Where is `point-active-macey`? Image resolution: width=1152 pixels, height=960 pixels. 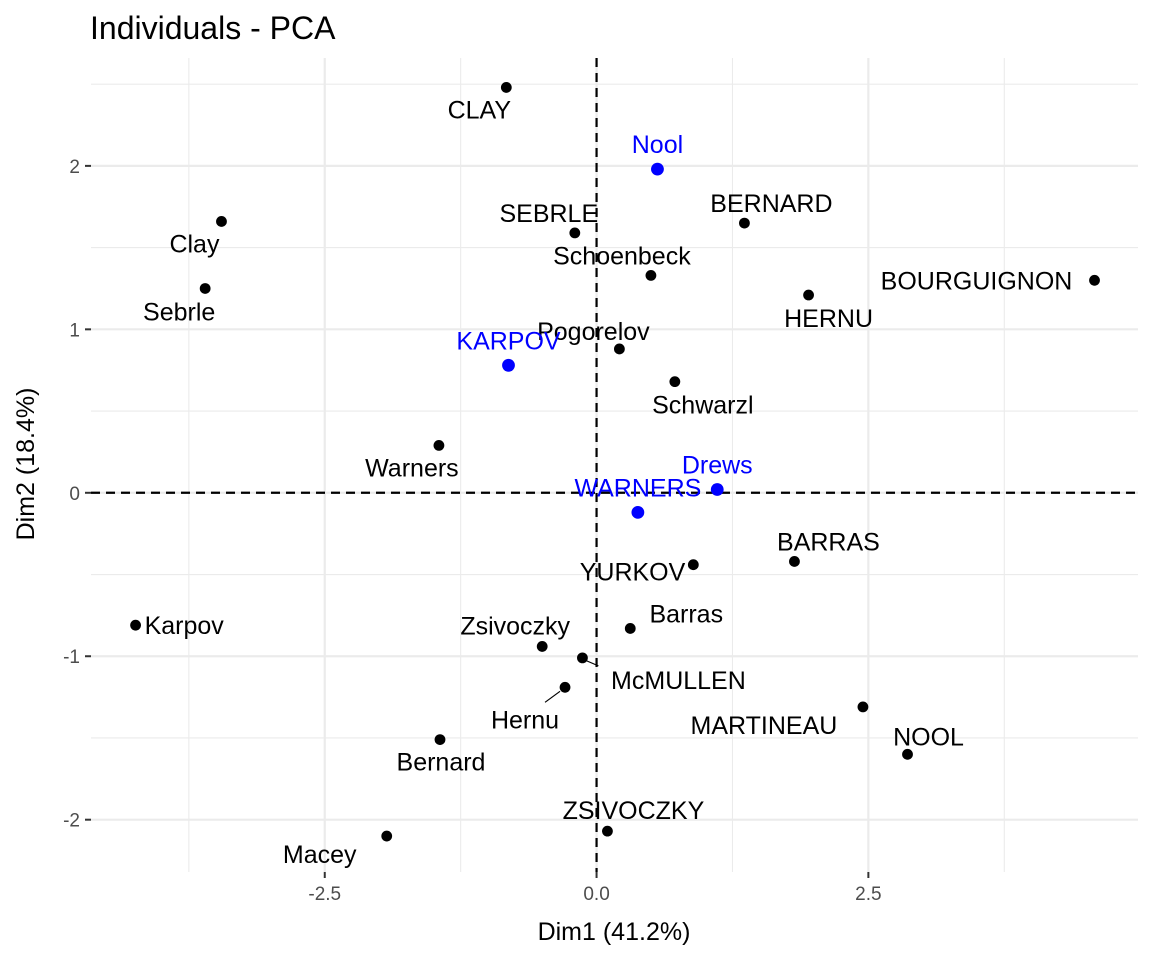
point-active-macey is located at coordinates (387, 836).